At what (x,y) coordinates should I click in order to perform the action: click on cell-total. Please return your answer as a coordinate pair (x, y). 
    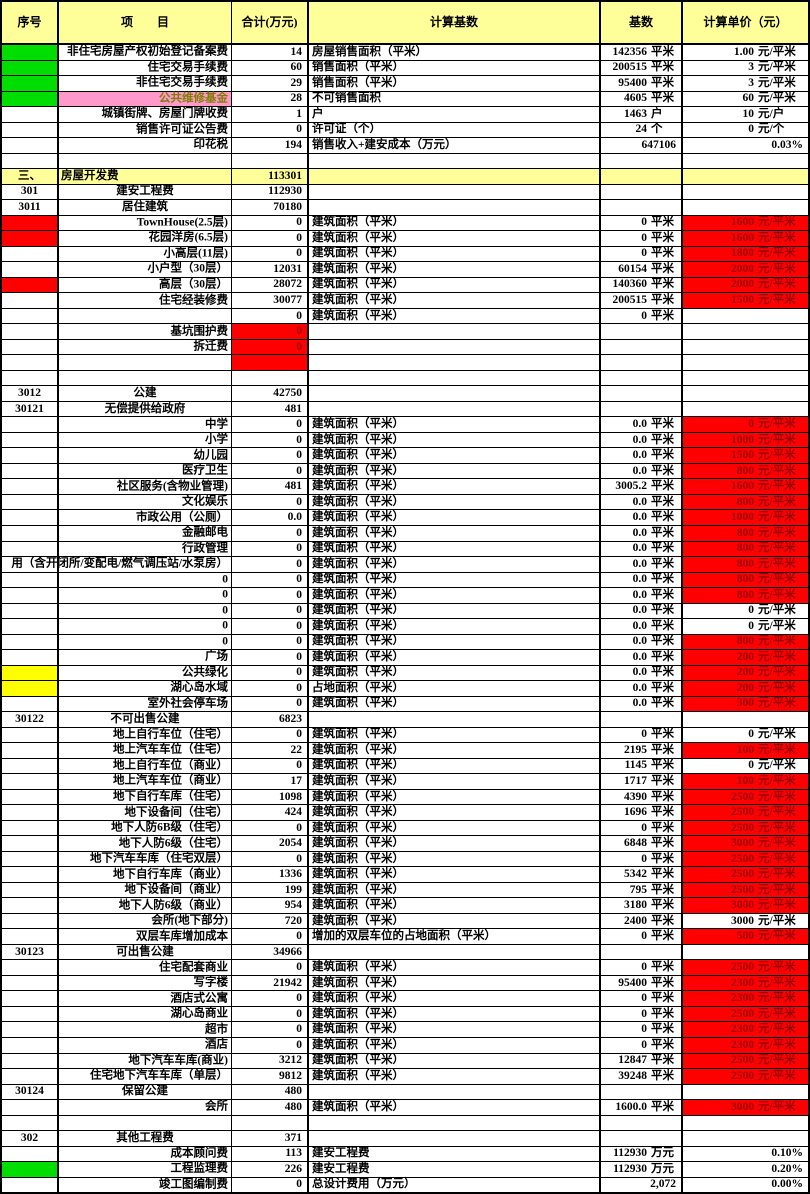
    Looking at the image, I should click on (270, 161).